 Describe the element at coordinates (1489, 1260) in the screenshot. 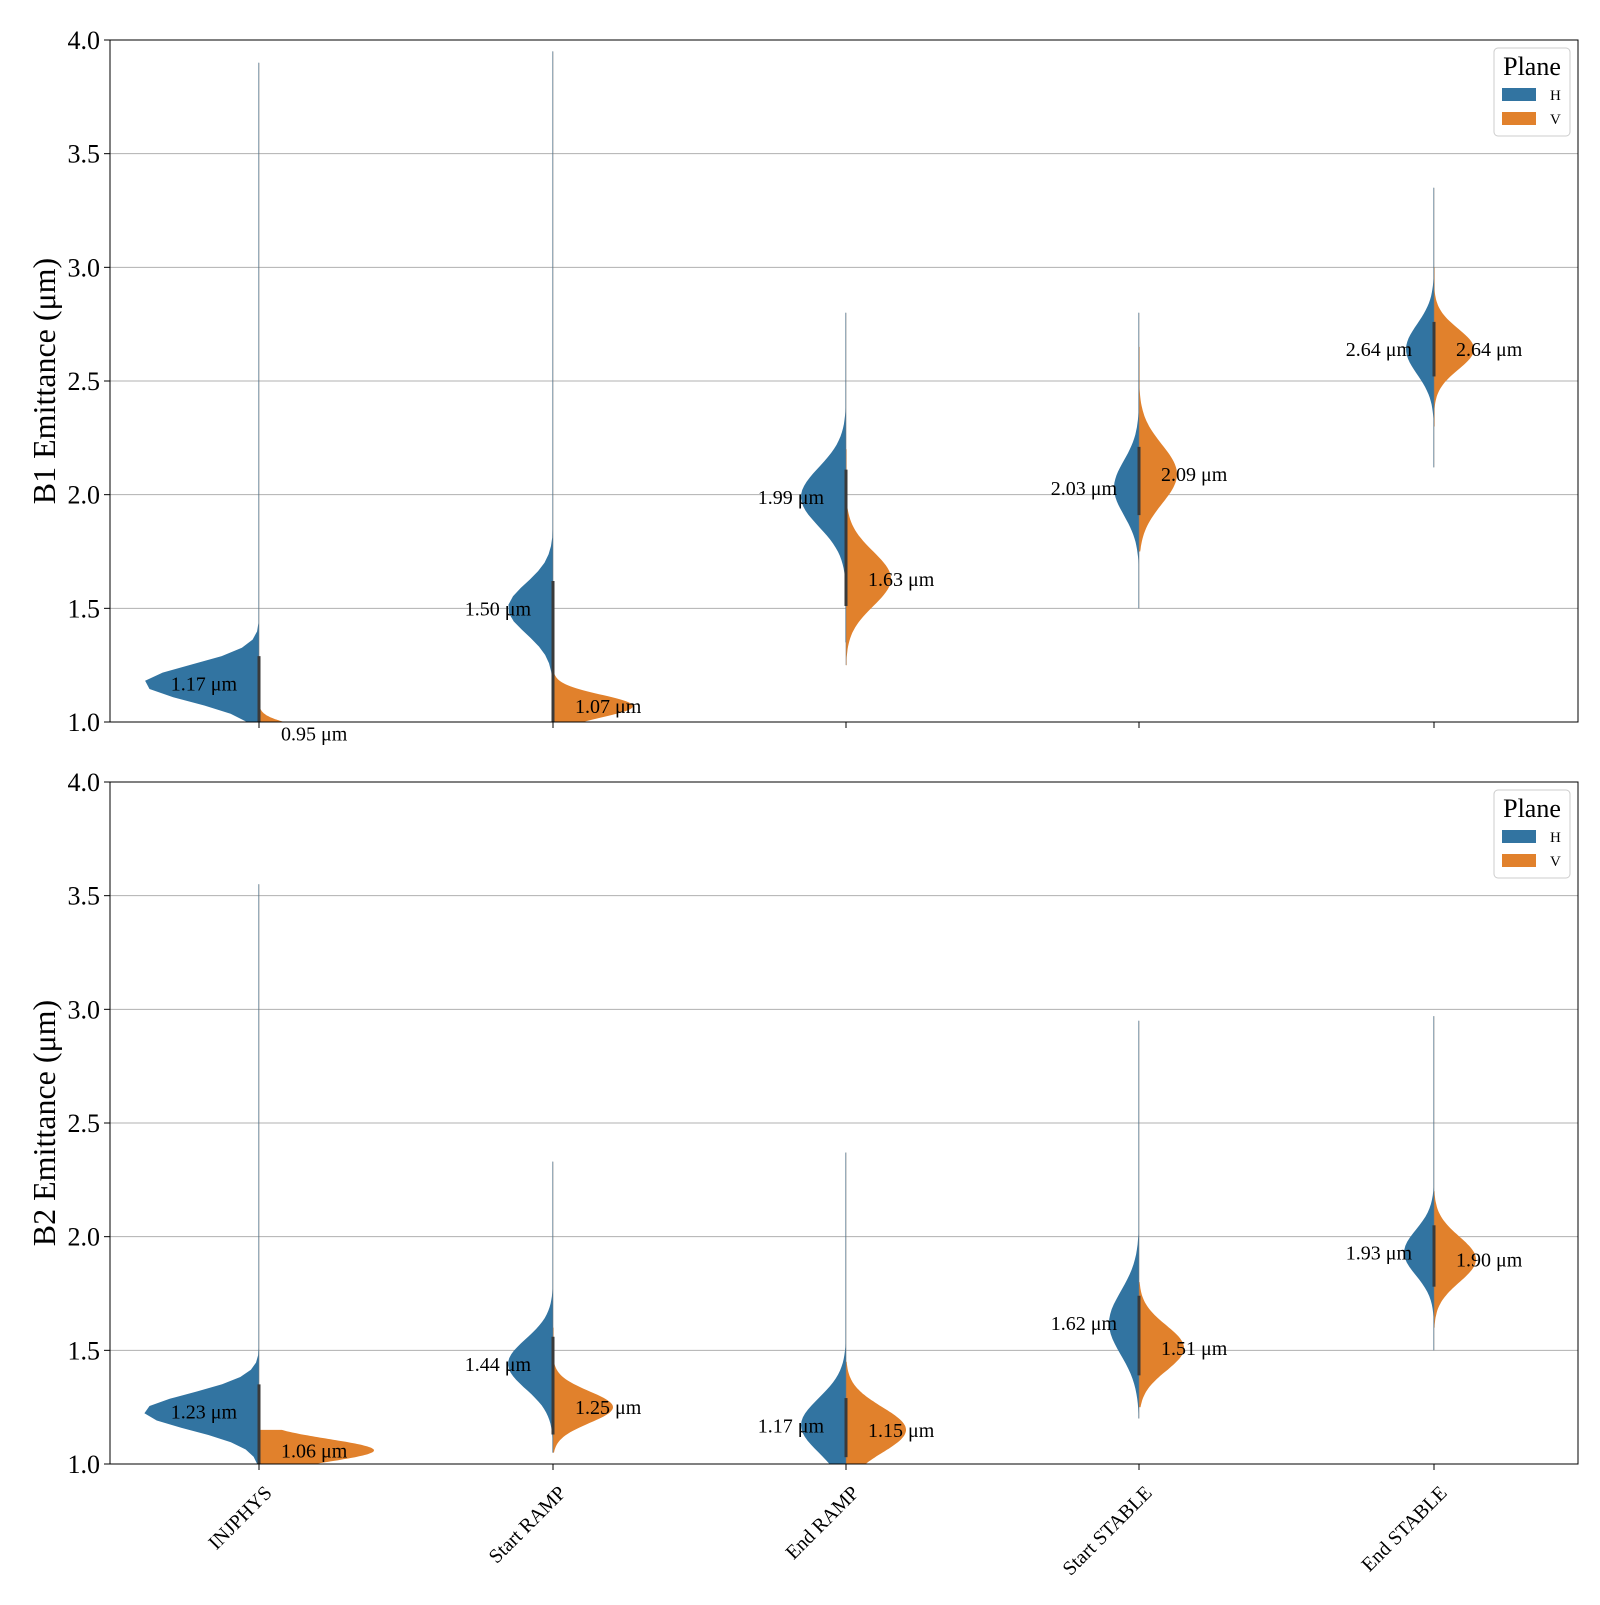

I see `median-label-v: 1.90 μm` at that location.